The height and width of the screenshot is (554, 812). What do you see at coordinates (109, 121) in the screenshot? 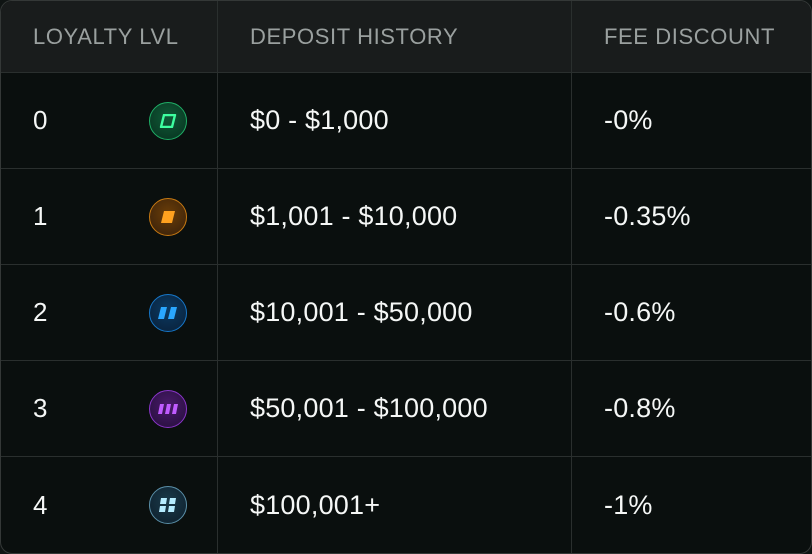
I see `table-row-0-level-cell: 0` at bounding box center [109, 121].